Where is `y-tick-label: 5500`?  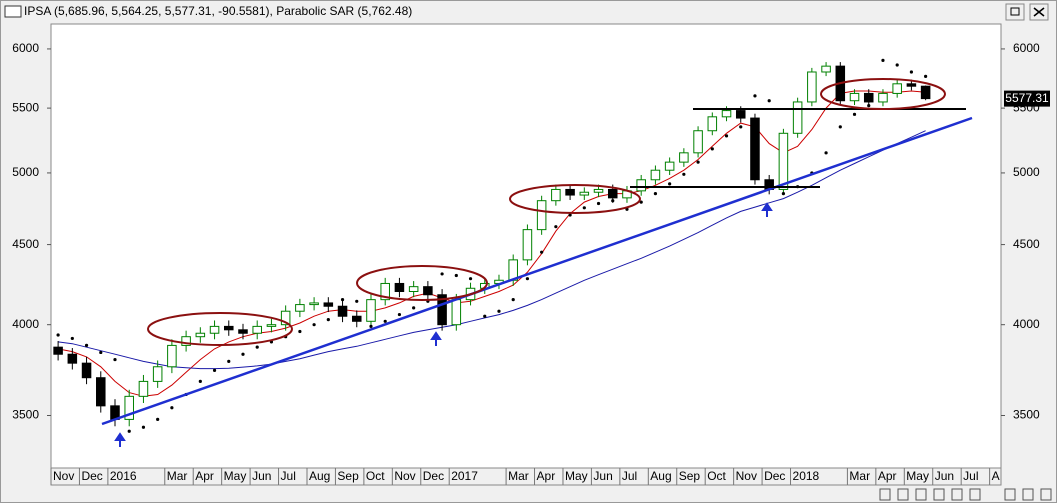
y-tick-label: 5500 is located at coordinates (25, 107).